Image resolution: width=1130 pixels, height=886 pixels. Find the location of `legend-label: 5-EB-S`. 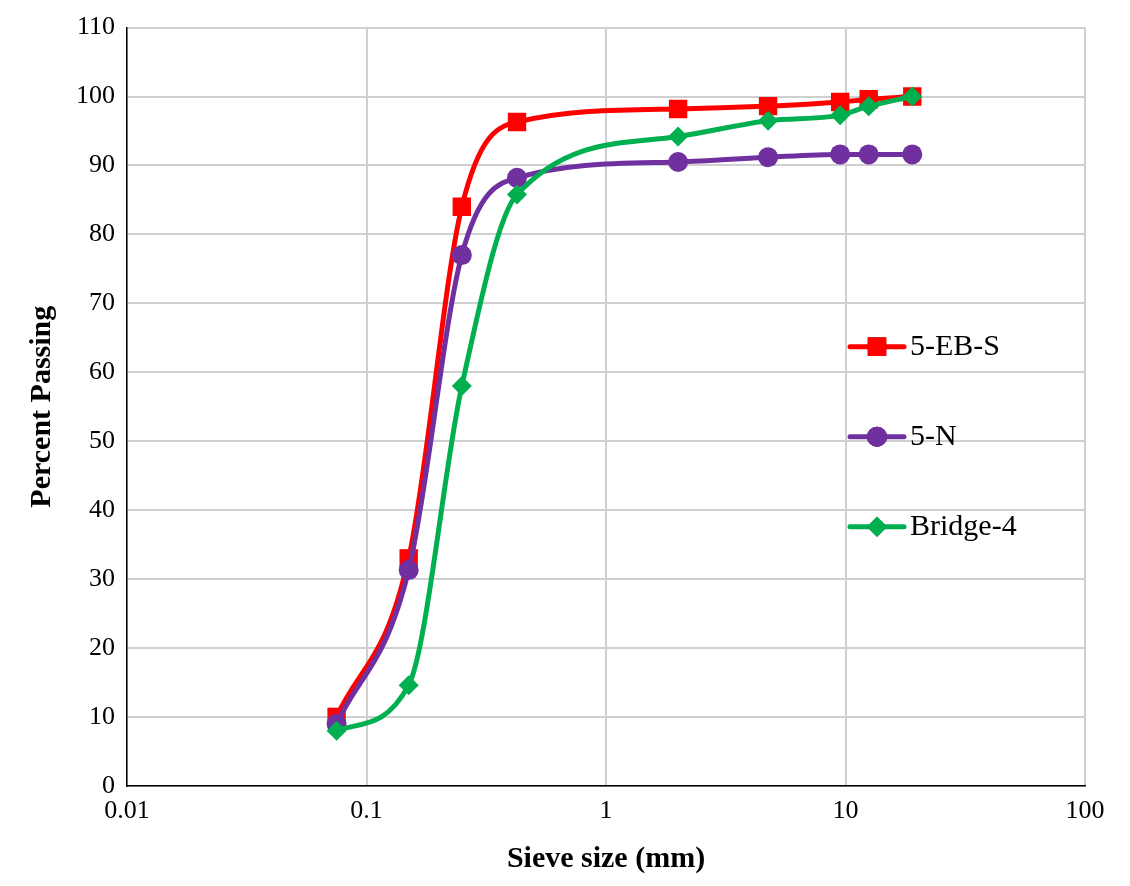

legend-label: 5-EB-S is located at coordinates (955, 344).